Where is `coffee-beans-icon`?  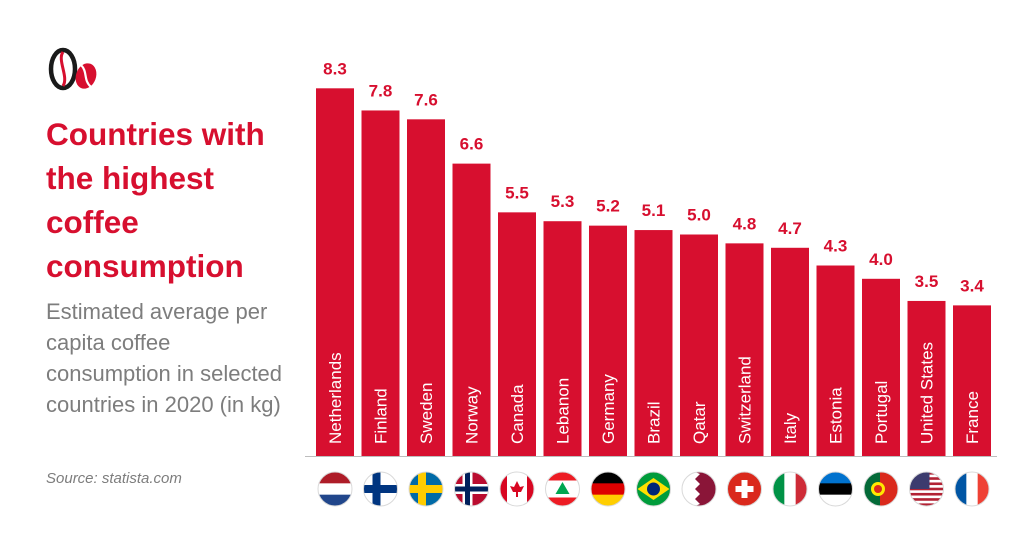
coffee-beans-icon is located at coordinates (72, 69).